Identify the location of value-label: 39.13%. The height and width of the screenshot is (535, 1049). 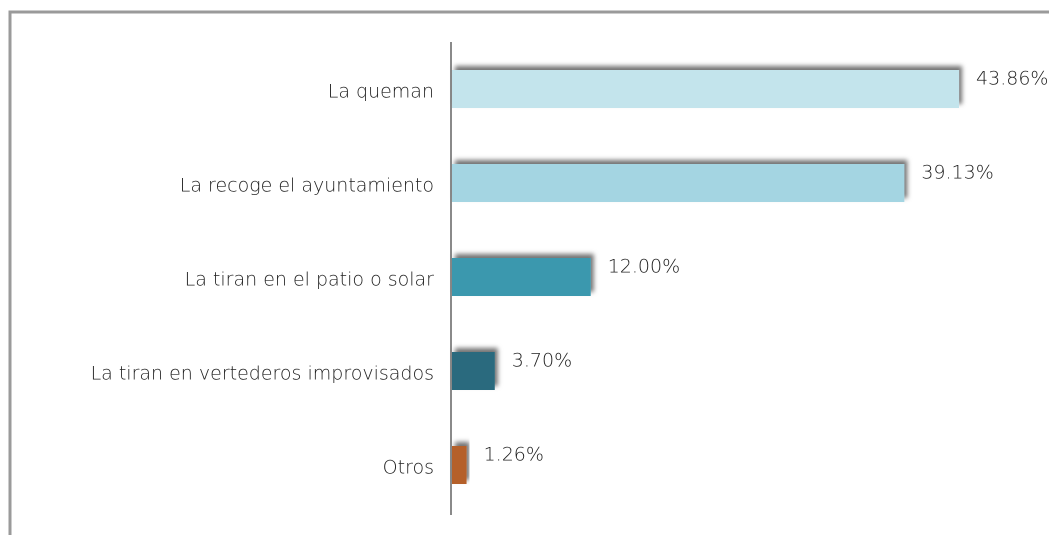
(957, 173).